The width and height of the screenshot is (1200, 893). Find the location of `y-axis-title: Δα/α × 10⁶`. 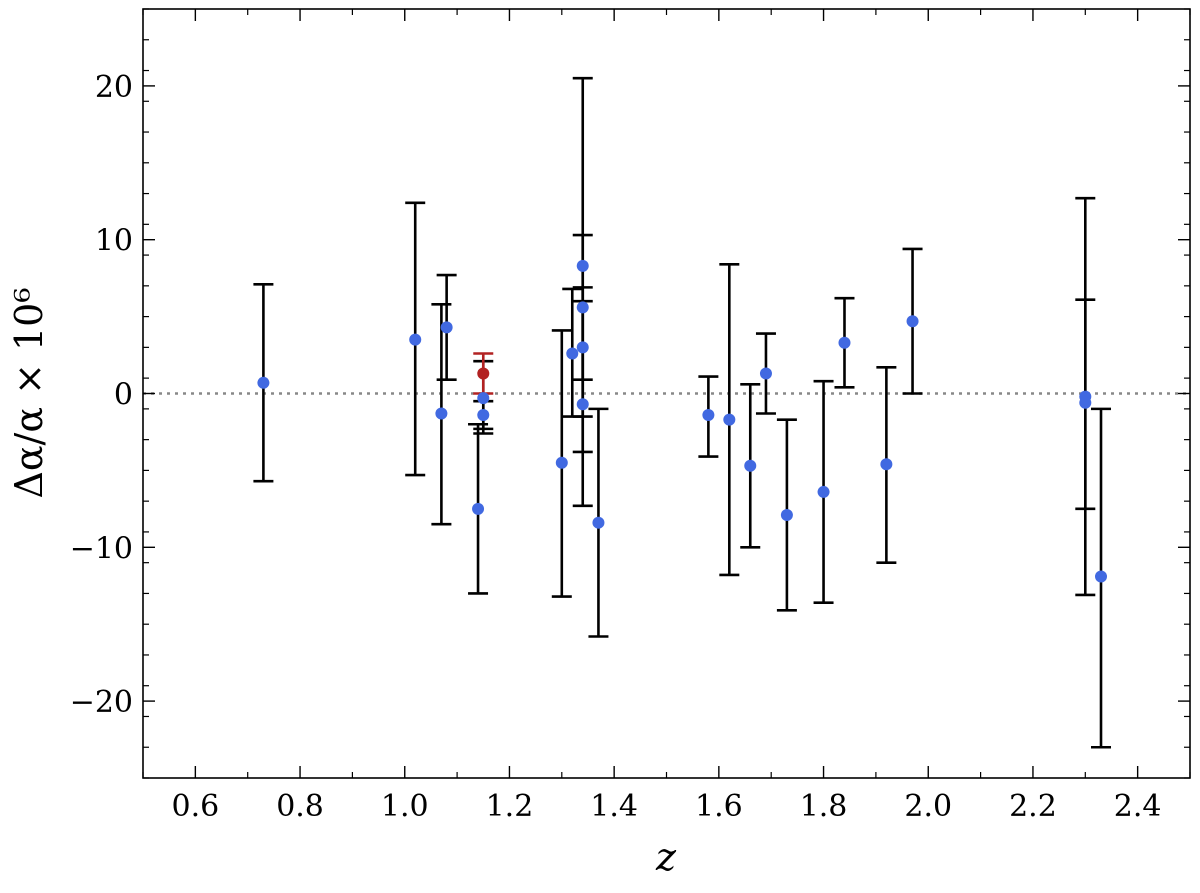

y-axis-title: Δα/α × 10⁶ is located at coordinates (29, 392).